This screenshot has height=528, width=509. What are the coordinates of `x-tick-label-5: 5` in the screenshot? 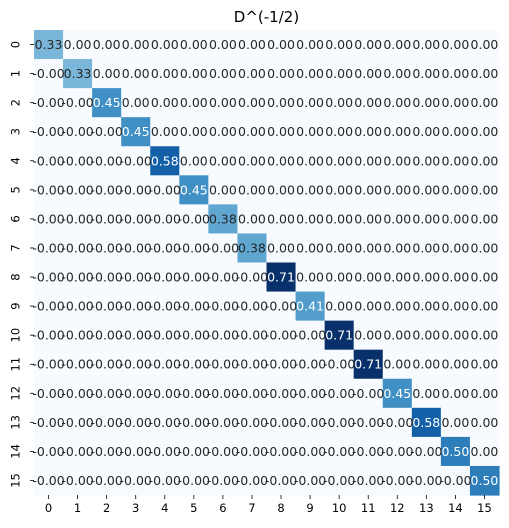 It's located at (193, 508).